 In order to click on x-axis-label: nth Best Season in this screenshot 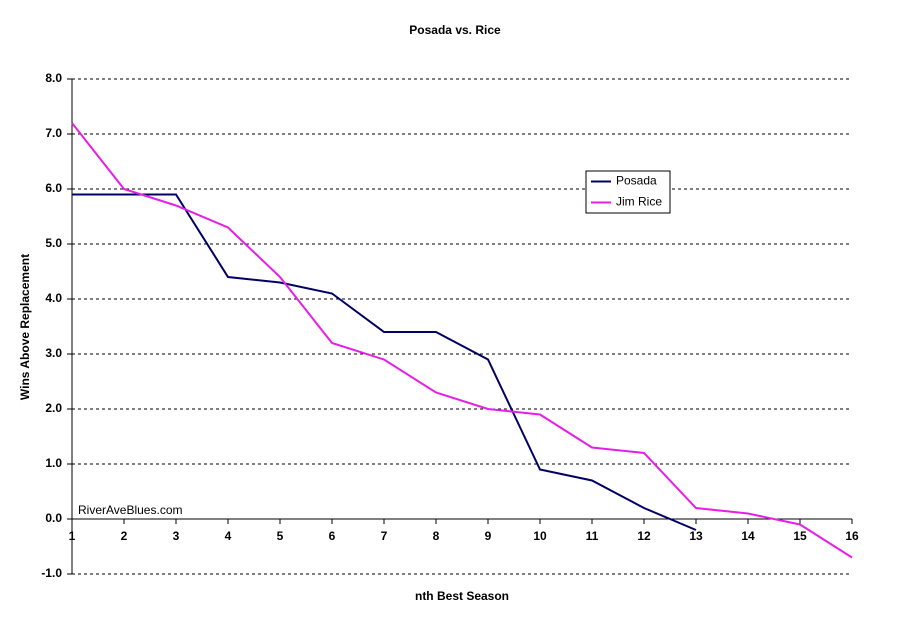, I will do `click(462, 596)`.